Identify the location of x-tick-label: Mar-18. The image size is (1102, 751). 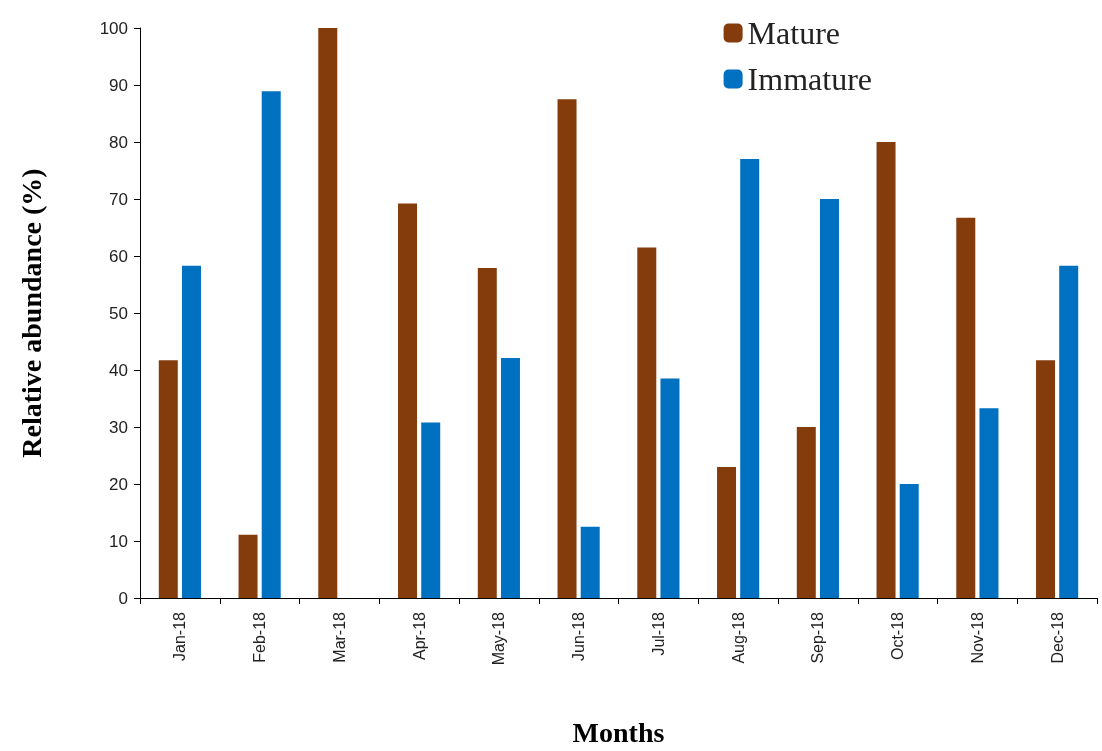
(339, 637).